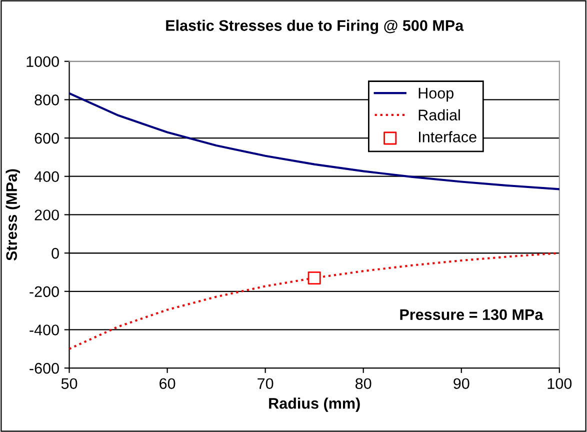  I want to click on annotation: Pressure = 130 MPa, so click(472, 314).